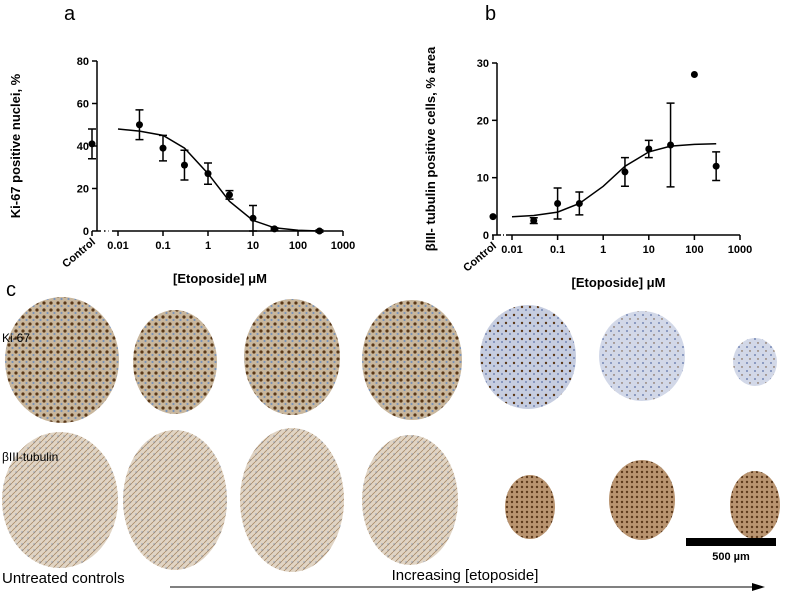 Image resolution: width=787 pixels, height=594 pixels. Describe the element at coordinates (430, 148) in the screenshot. I see `y-axis-title: βIII- tubulin positive cells, % area` at that location.